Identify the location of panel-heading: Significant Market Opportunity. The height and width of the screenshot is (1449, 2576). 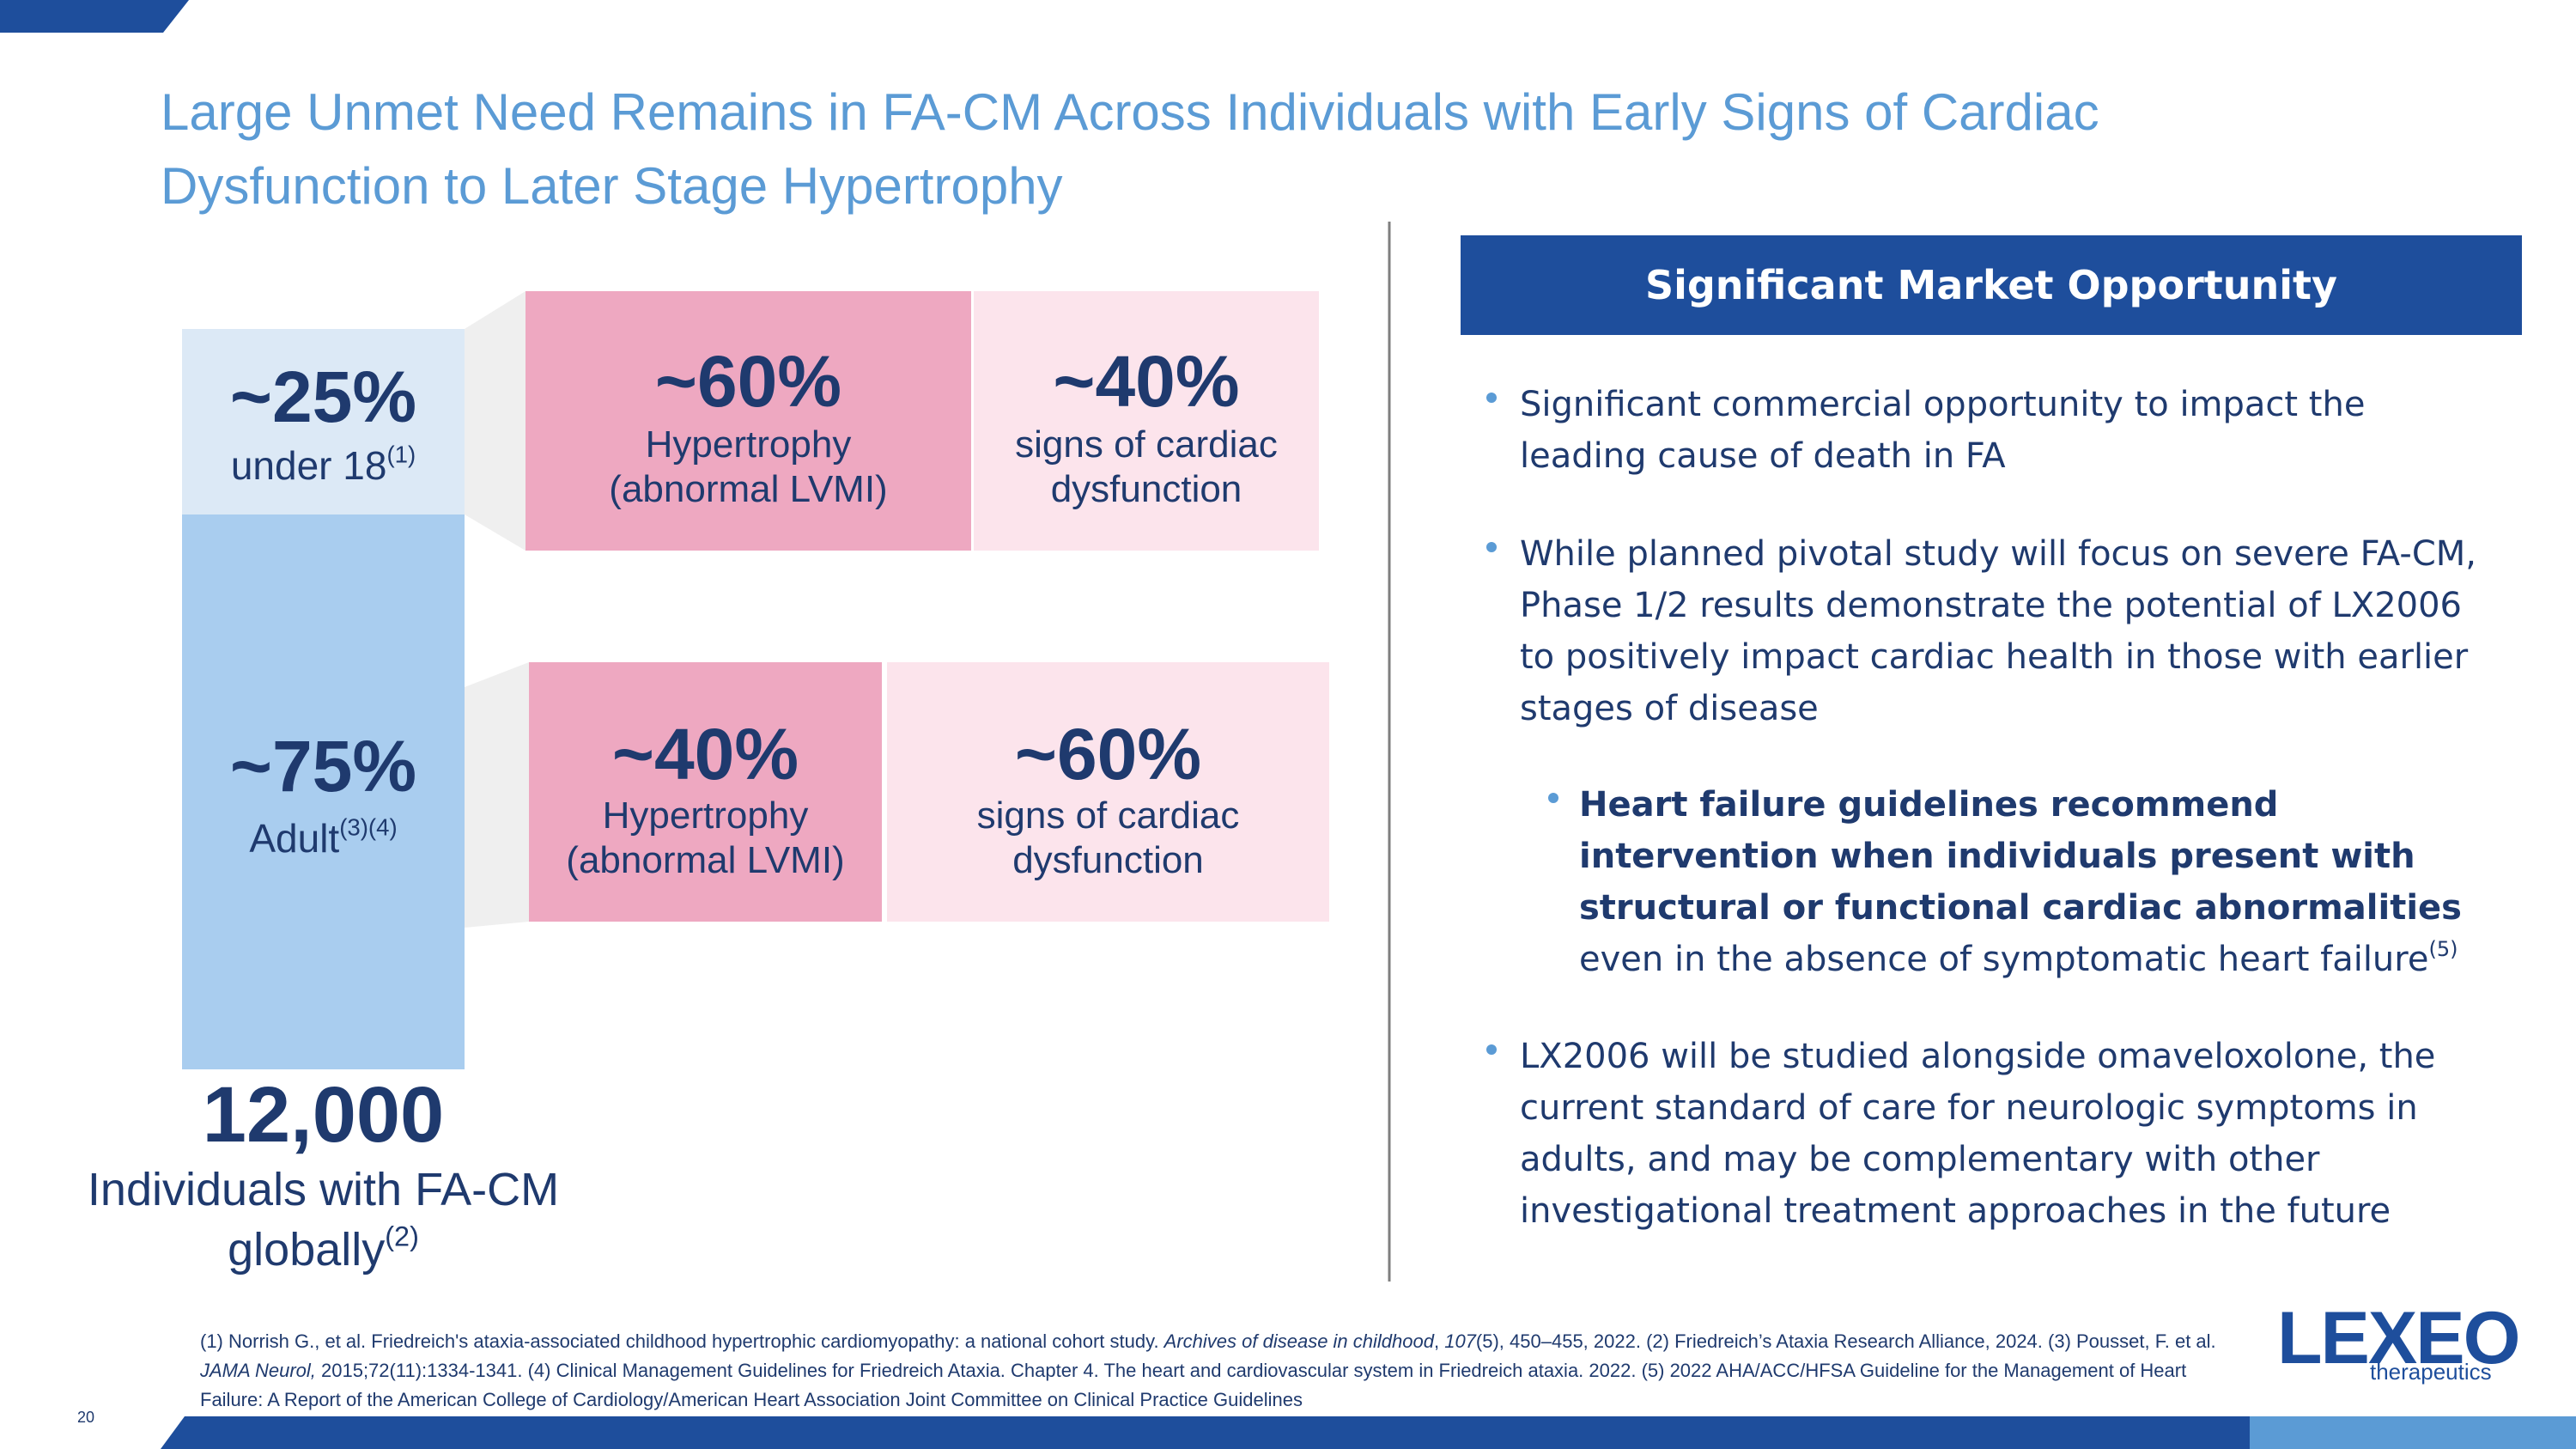
(1991, 285).